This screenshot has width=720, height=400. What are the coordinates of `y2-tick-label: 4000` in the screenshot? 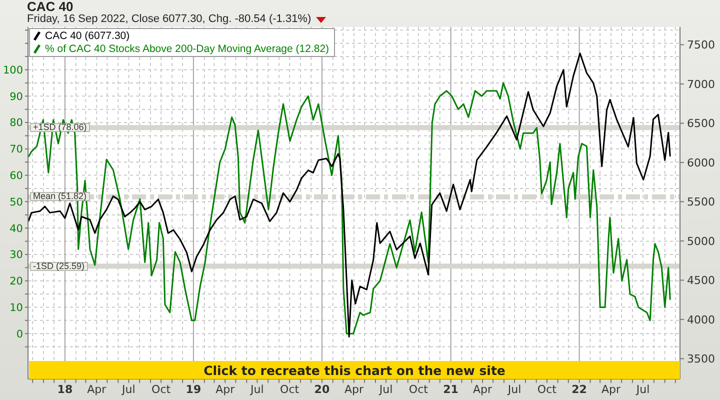 It's located at (701, 319).